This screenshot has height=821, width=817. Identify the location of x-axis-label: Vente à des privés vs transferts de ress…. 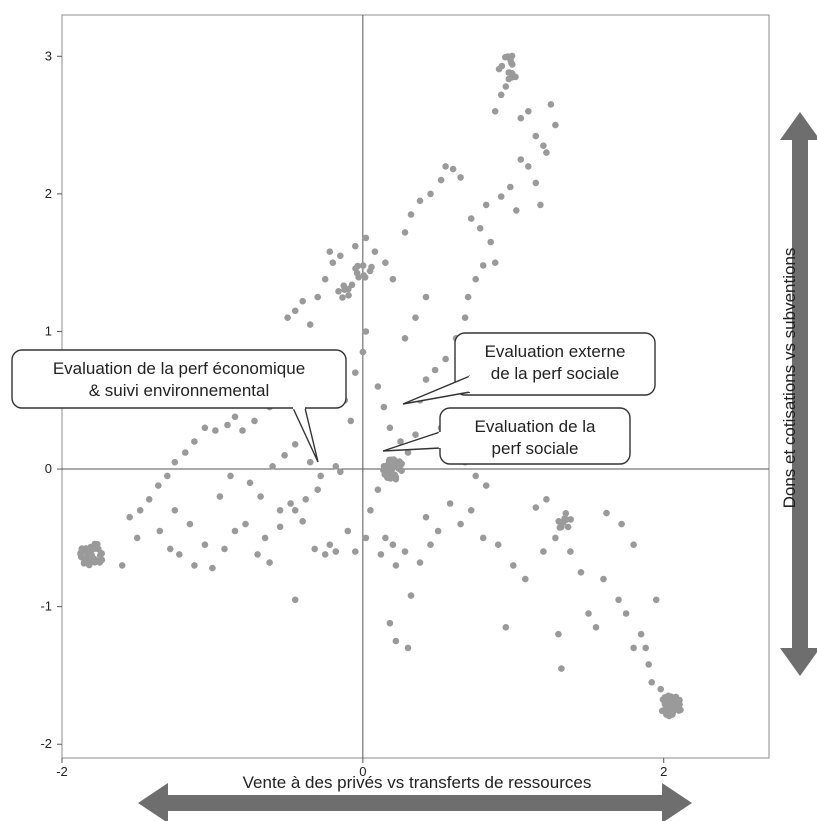
(417, 782).